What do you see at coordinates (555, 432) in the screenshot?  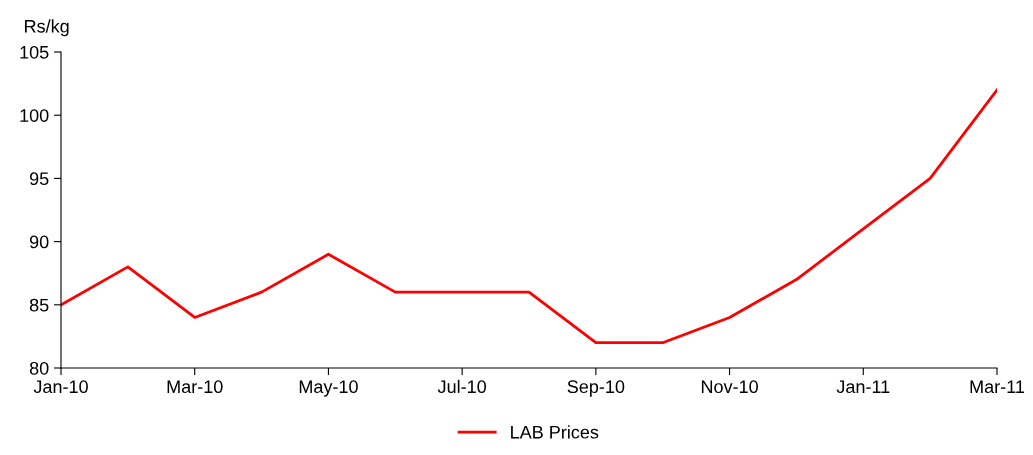 I see `legend-label: LAB Prices` at bounding box center [555, 432].